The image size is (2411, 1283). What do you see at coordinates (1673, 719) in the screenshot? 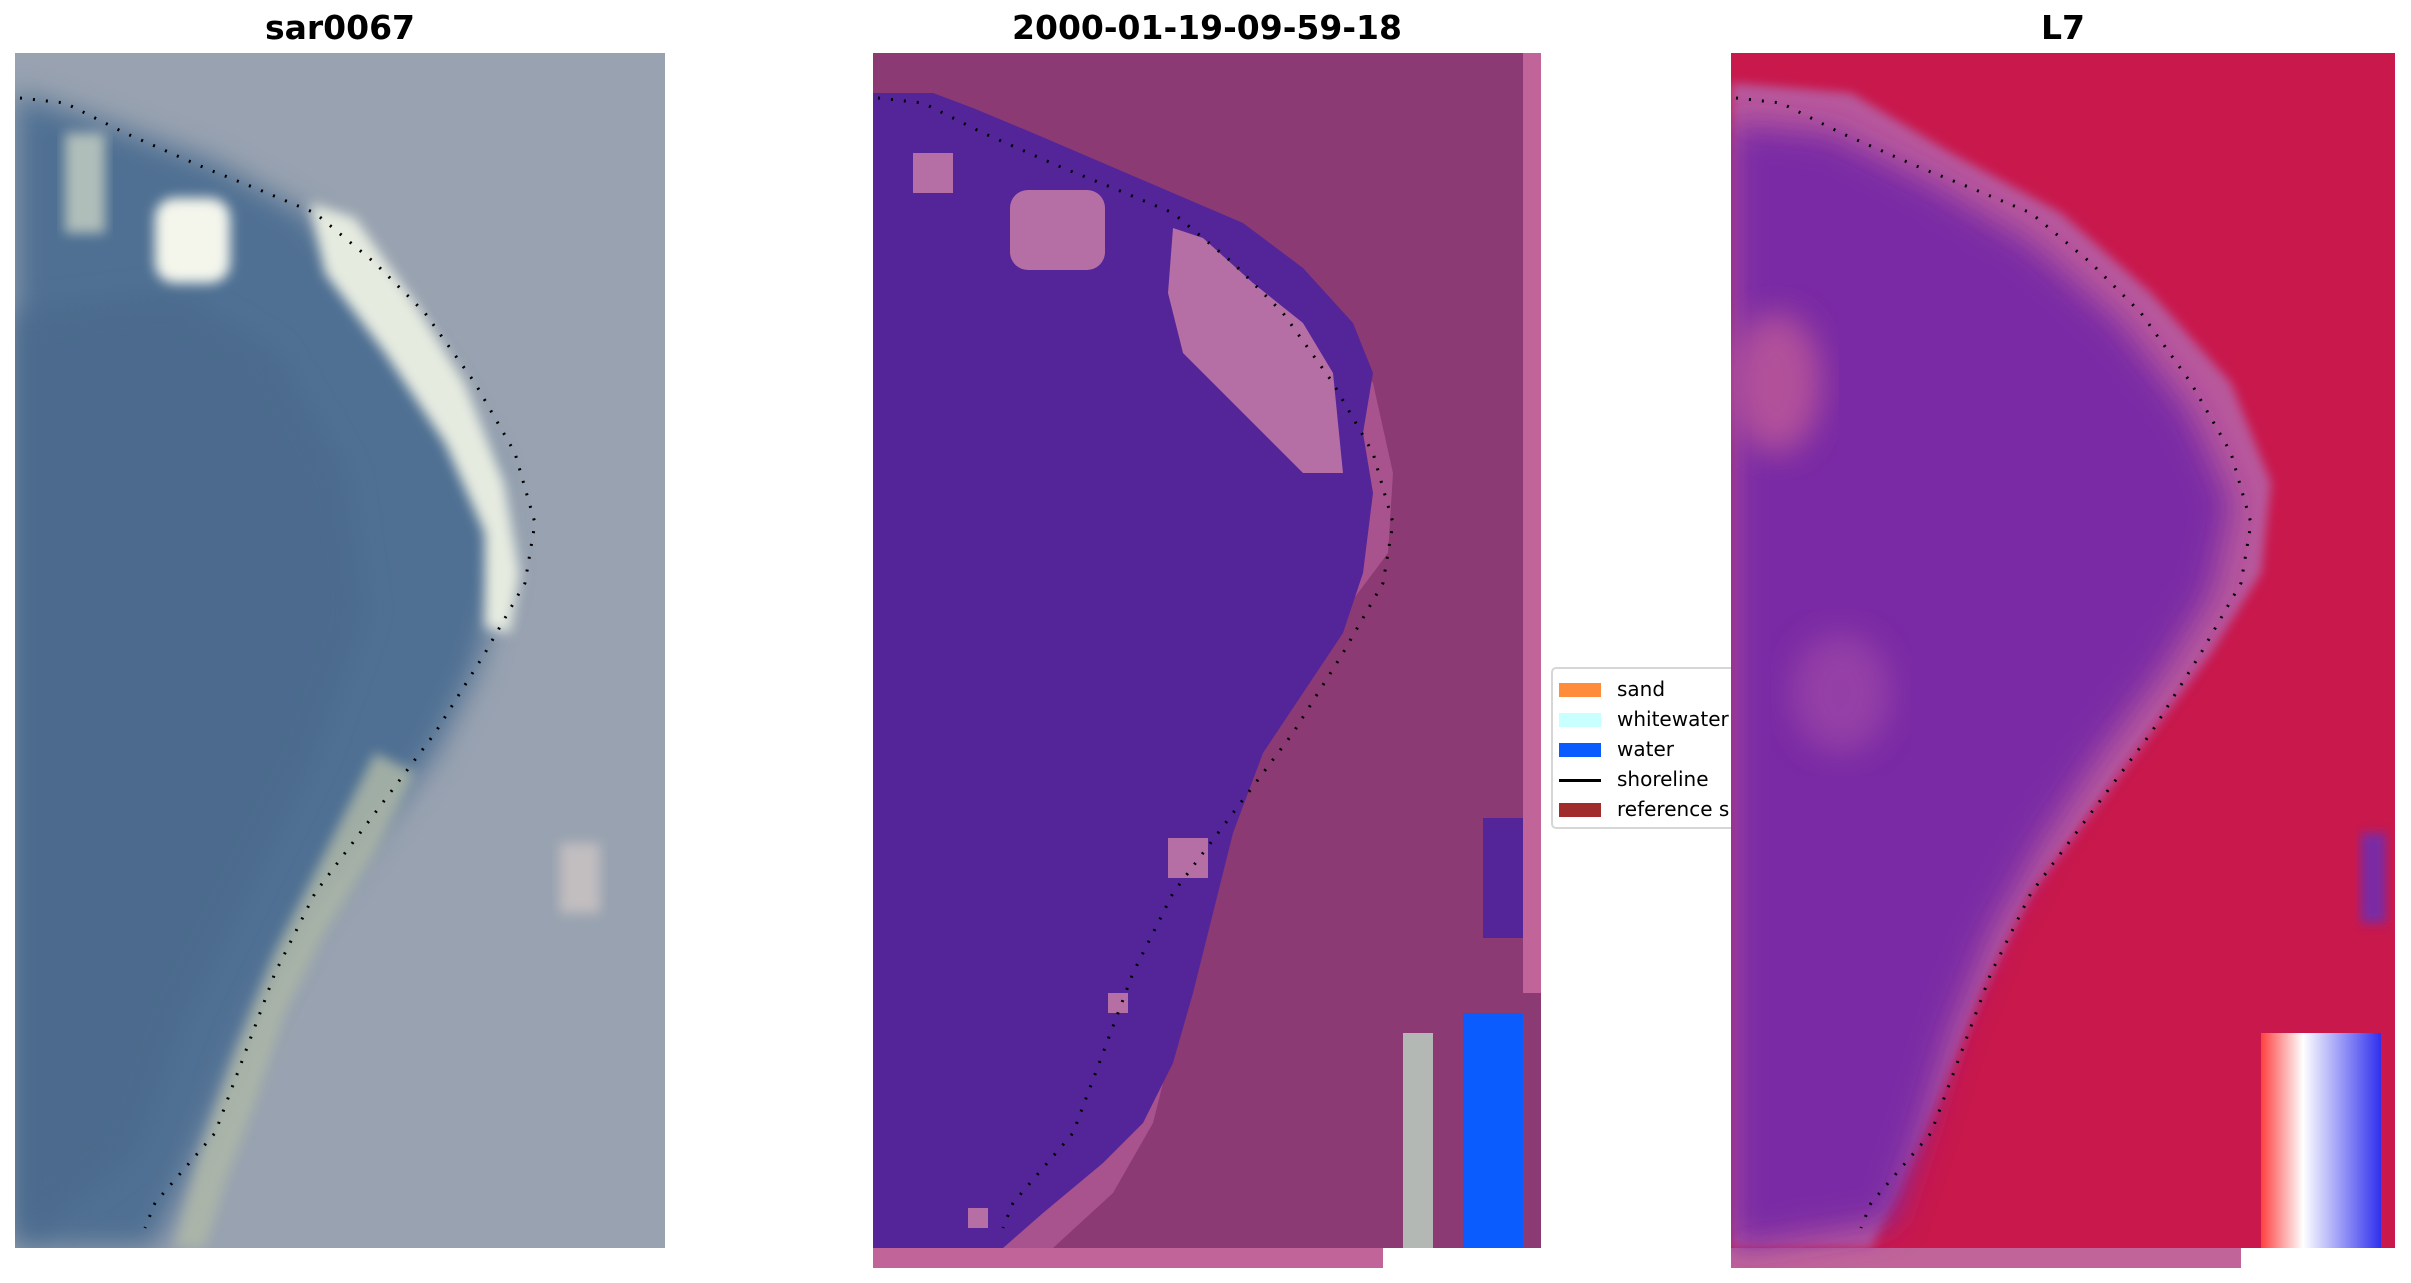
I see `legend-label-whitewater: whitewater` at bounding box center [1673, 719].